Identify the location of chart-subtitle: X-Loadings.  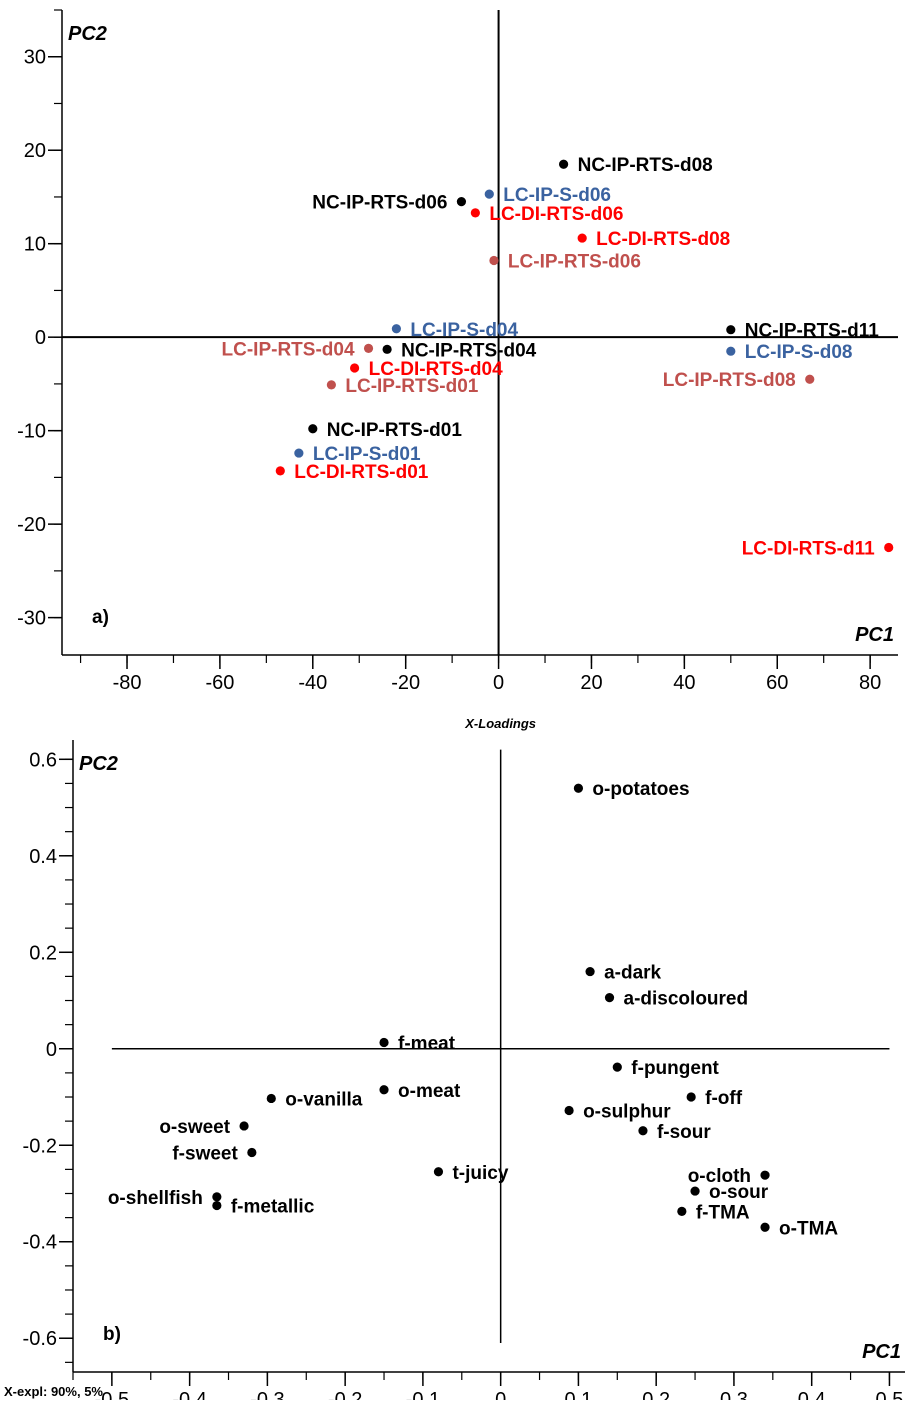
(500, 723).